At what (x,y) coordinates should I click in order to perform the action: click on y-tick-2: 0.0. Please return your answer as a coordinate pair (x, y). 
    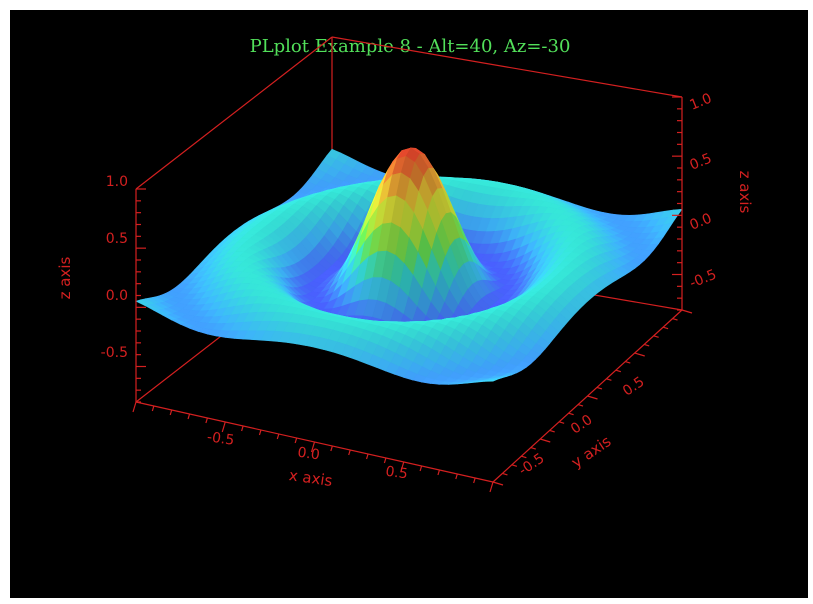
    Looking at the image, I should click on (581, 425).